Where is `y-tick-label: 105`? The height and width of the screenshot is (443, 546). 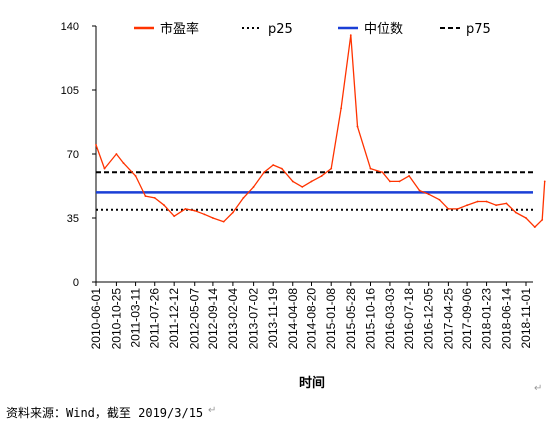
y-tick-label: 105 is located at coordinates (70, 91).